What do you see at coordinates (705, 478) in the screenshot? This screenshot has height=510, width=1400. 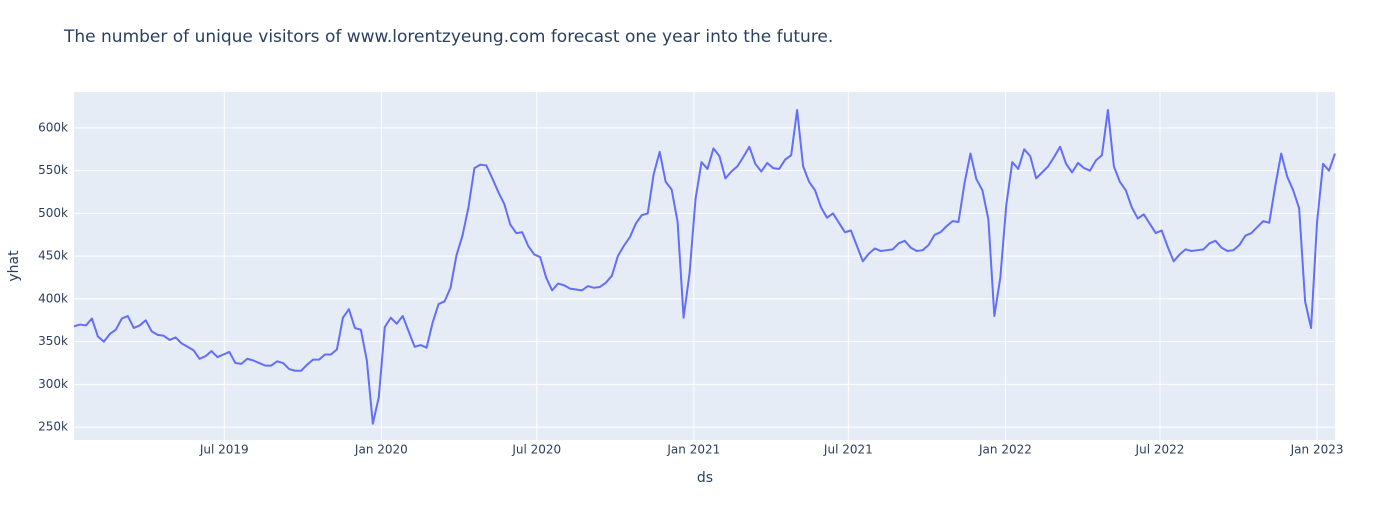 I see `x-axis-title: ds` at bounding box center [705, 478].